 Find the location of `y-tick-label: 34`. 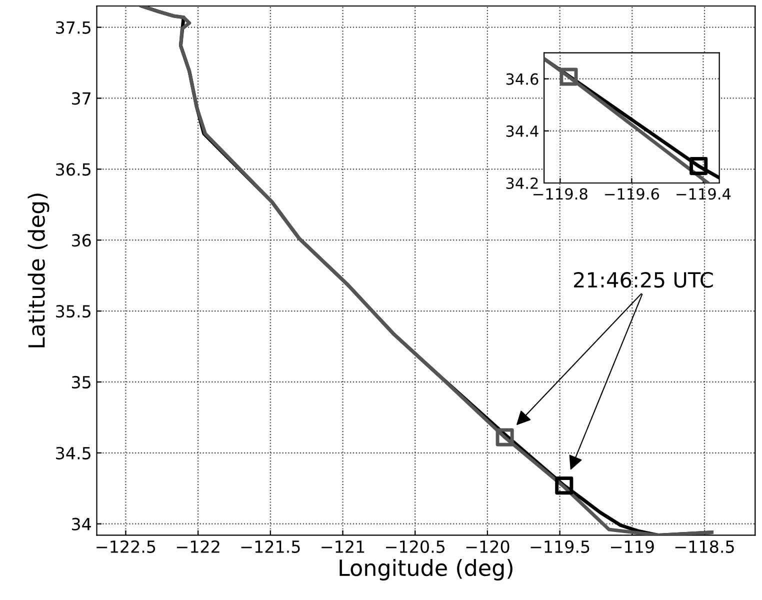

y-tick-label: 34 is located at coordinates (81, 524).